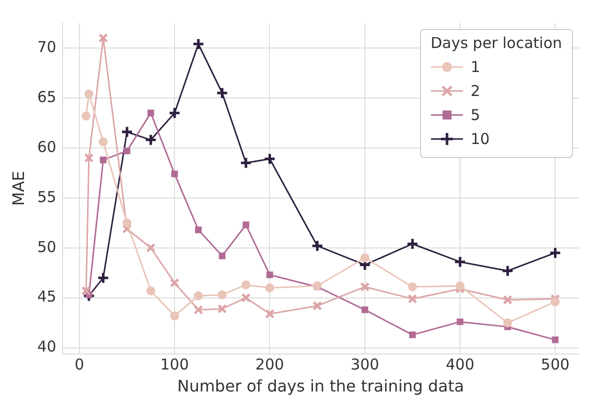 Image resolution: width=595 pixels, height=405 pixels. Describe the element at coordinates (269, 365) in the screenshot. I see `x-tick-label: 200` at that location.